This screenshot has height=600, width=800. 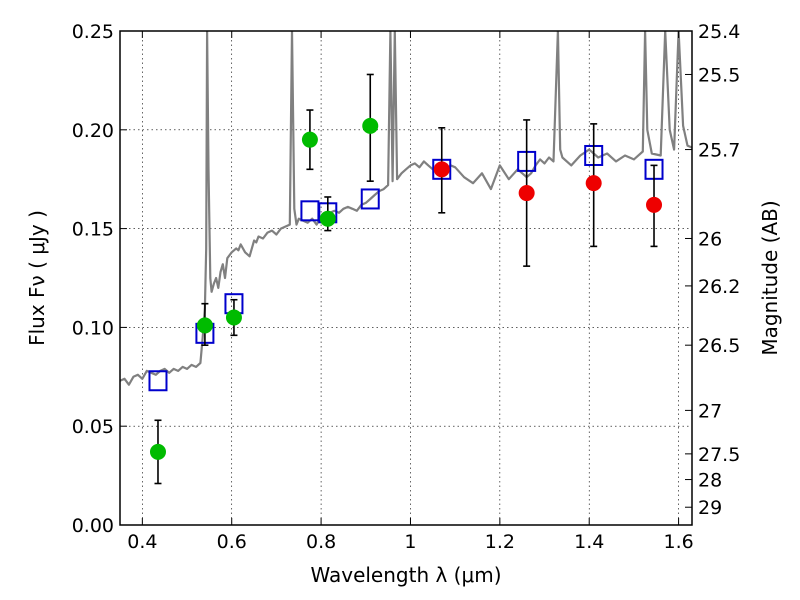 What do you see at coordinates (93, 328) in the screenshot?
I see `y-tick-label: 0.10` at bounding box center [93, 328].